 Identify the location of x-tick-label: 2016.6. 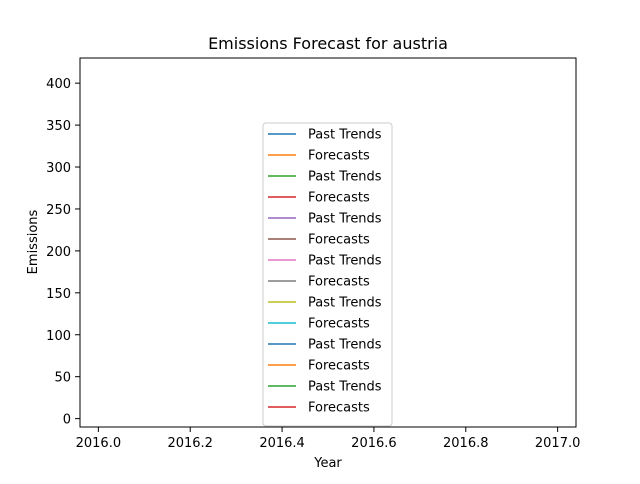
(374, 443).